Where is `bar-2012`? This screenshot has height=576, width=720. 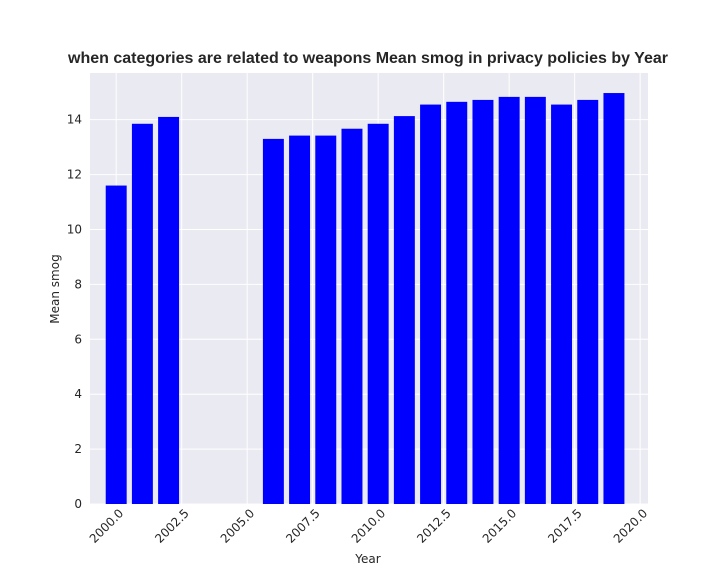
bar-2012 is located at coordinates (431, 304).